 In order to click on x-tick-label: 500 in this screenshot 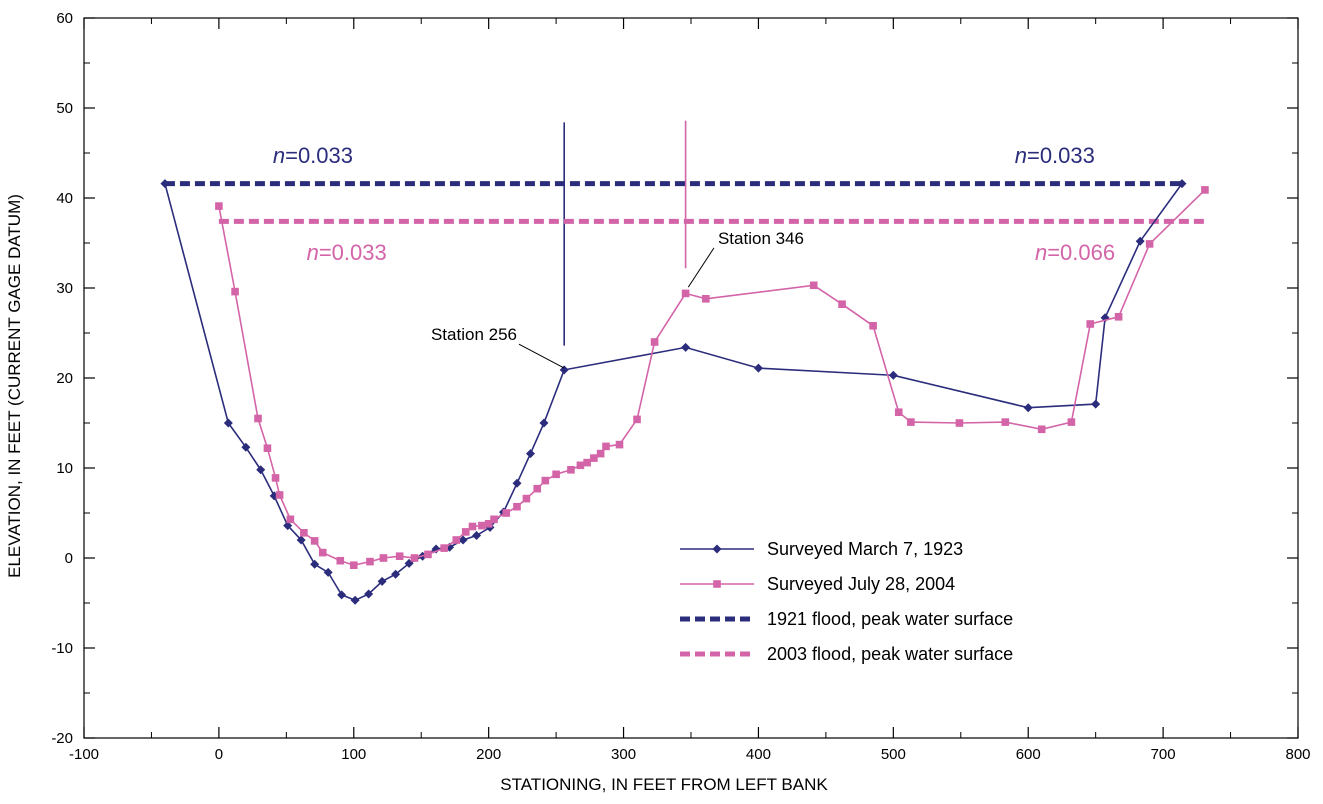, I will do `click(893, 754)`.